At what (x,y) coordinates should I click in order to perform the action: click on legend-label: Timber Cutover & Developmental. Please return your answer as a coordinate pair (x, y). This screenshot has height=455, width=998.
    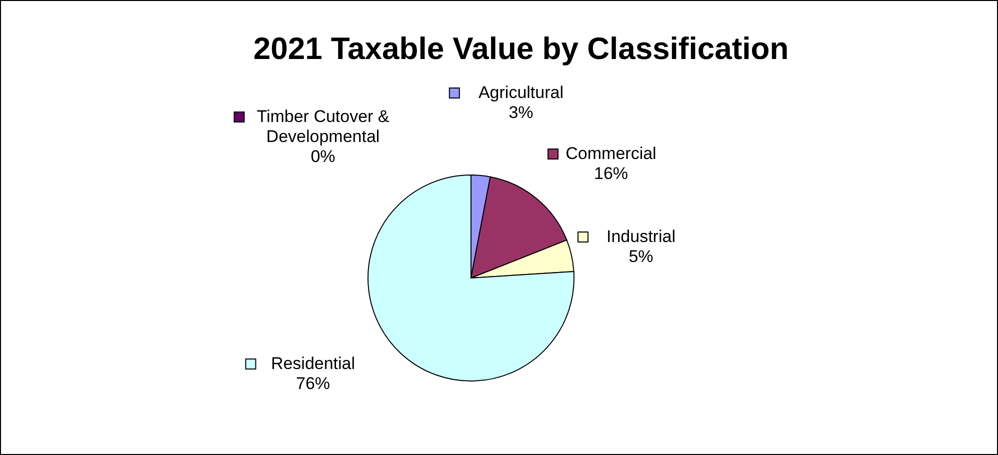
    Looking at the image, I should click on (323, 126).